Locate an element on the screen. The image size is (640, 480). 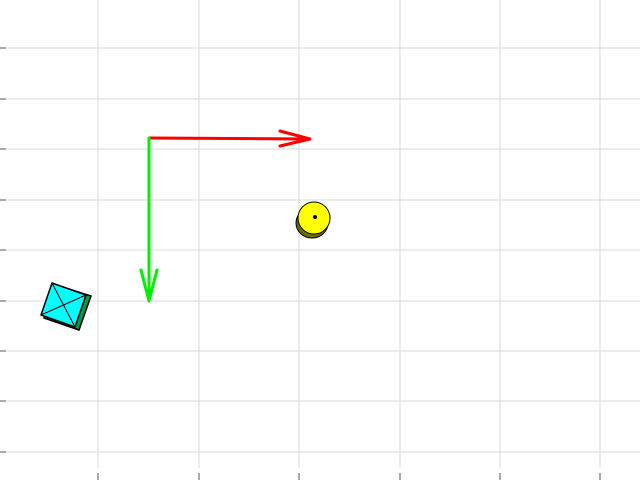
x-axis-arrow is located at coordinates (229, 138).